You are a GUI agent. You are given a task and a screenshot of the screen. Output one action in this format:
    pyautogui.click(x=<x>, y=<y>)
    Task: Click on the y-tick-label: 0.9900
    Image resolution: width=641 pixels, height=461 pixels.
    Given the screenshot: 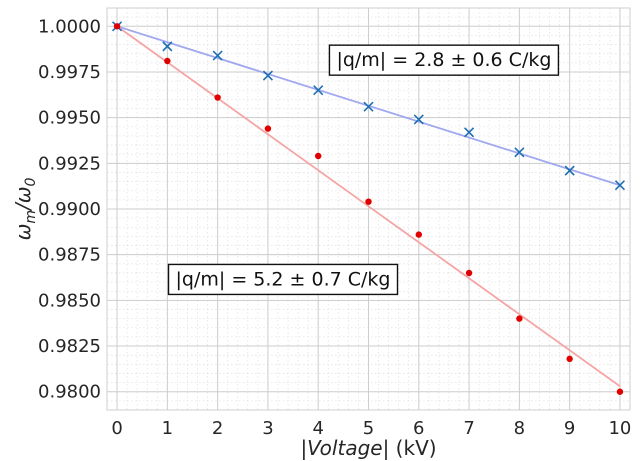 What is the action you would take?
    pyautogui.click(x=69, y=209)
    